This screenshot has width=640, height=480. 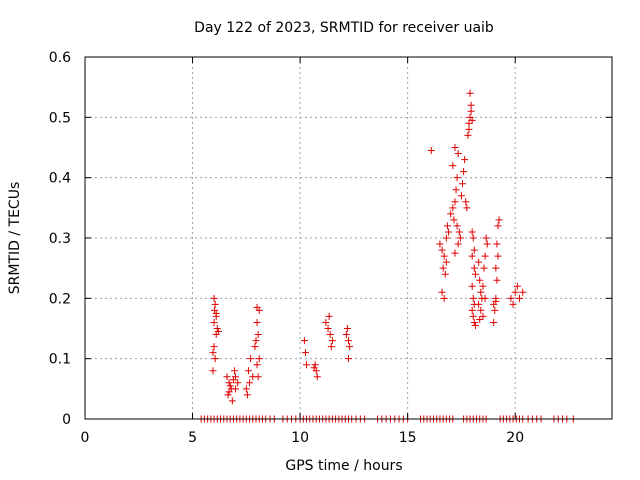 What do you see at coordinates (60, 118) in the screenshot?
I see `y-tick-label: 0.5` at bounding box center [60, 118].